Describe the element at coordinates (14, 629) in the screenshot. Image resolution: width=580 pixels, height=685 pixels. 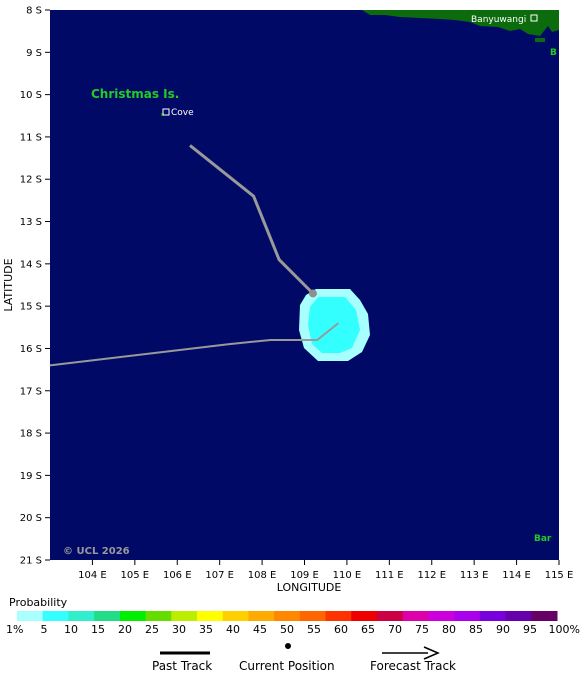
I see `legend-tick-label: 1%` at that location.